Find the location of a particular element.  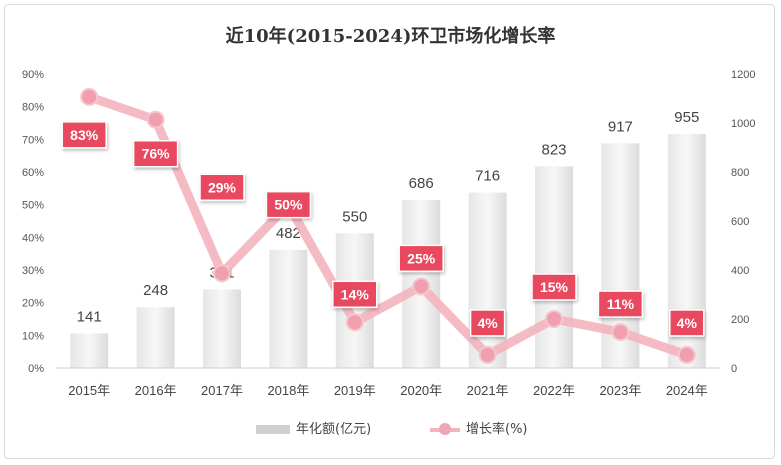

x-axis-tick: 2024年 is located at coordinates (687, 390).